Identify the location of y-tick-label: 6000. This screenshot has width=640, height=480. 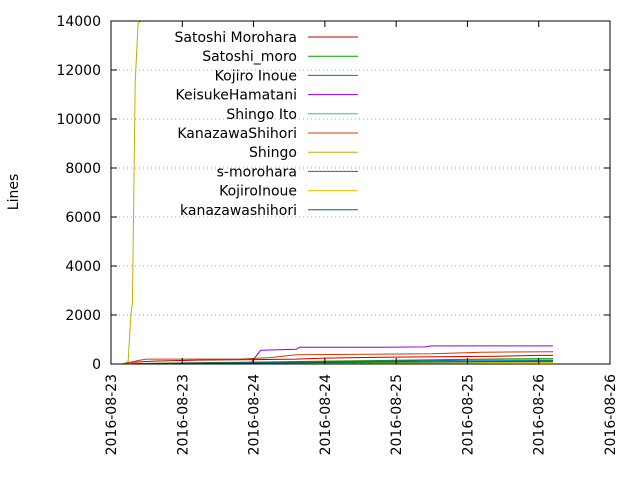
(83, 218).